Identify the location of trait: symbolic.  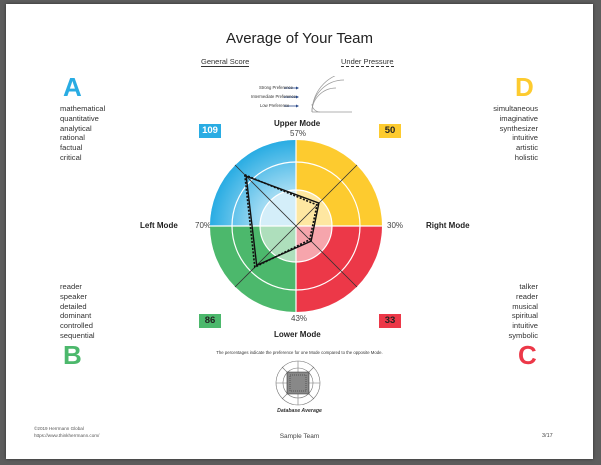
(523, 335).